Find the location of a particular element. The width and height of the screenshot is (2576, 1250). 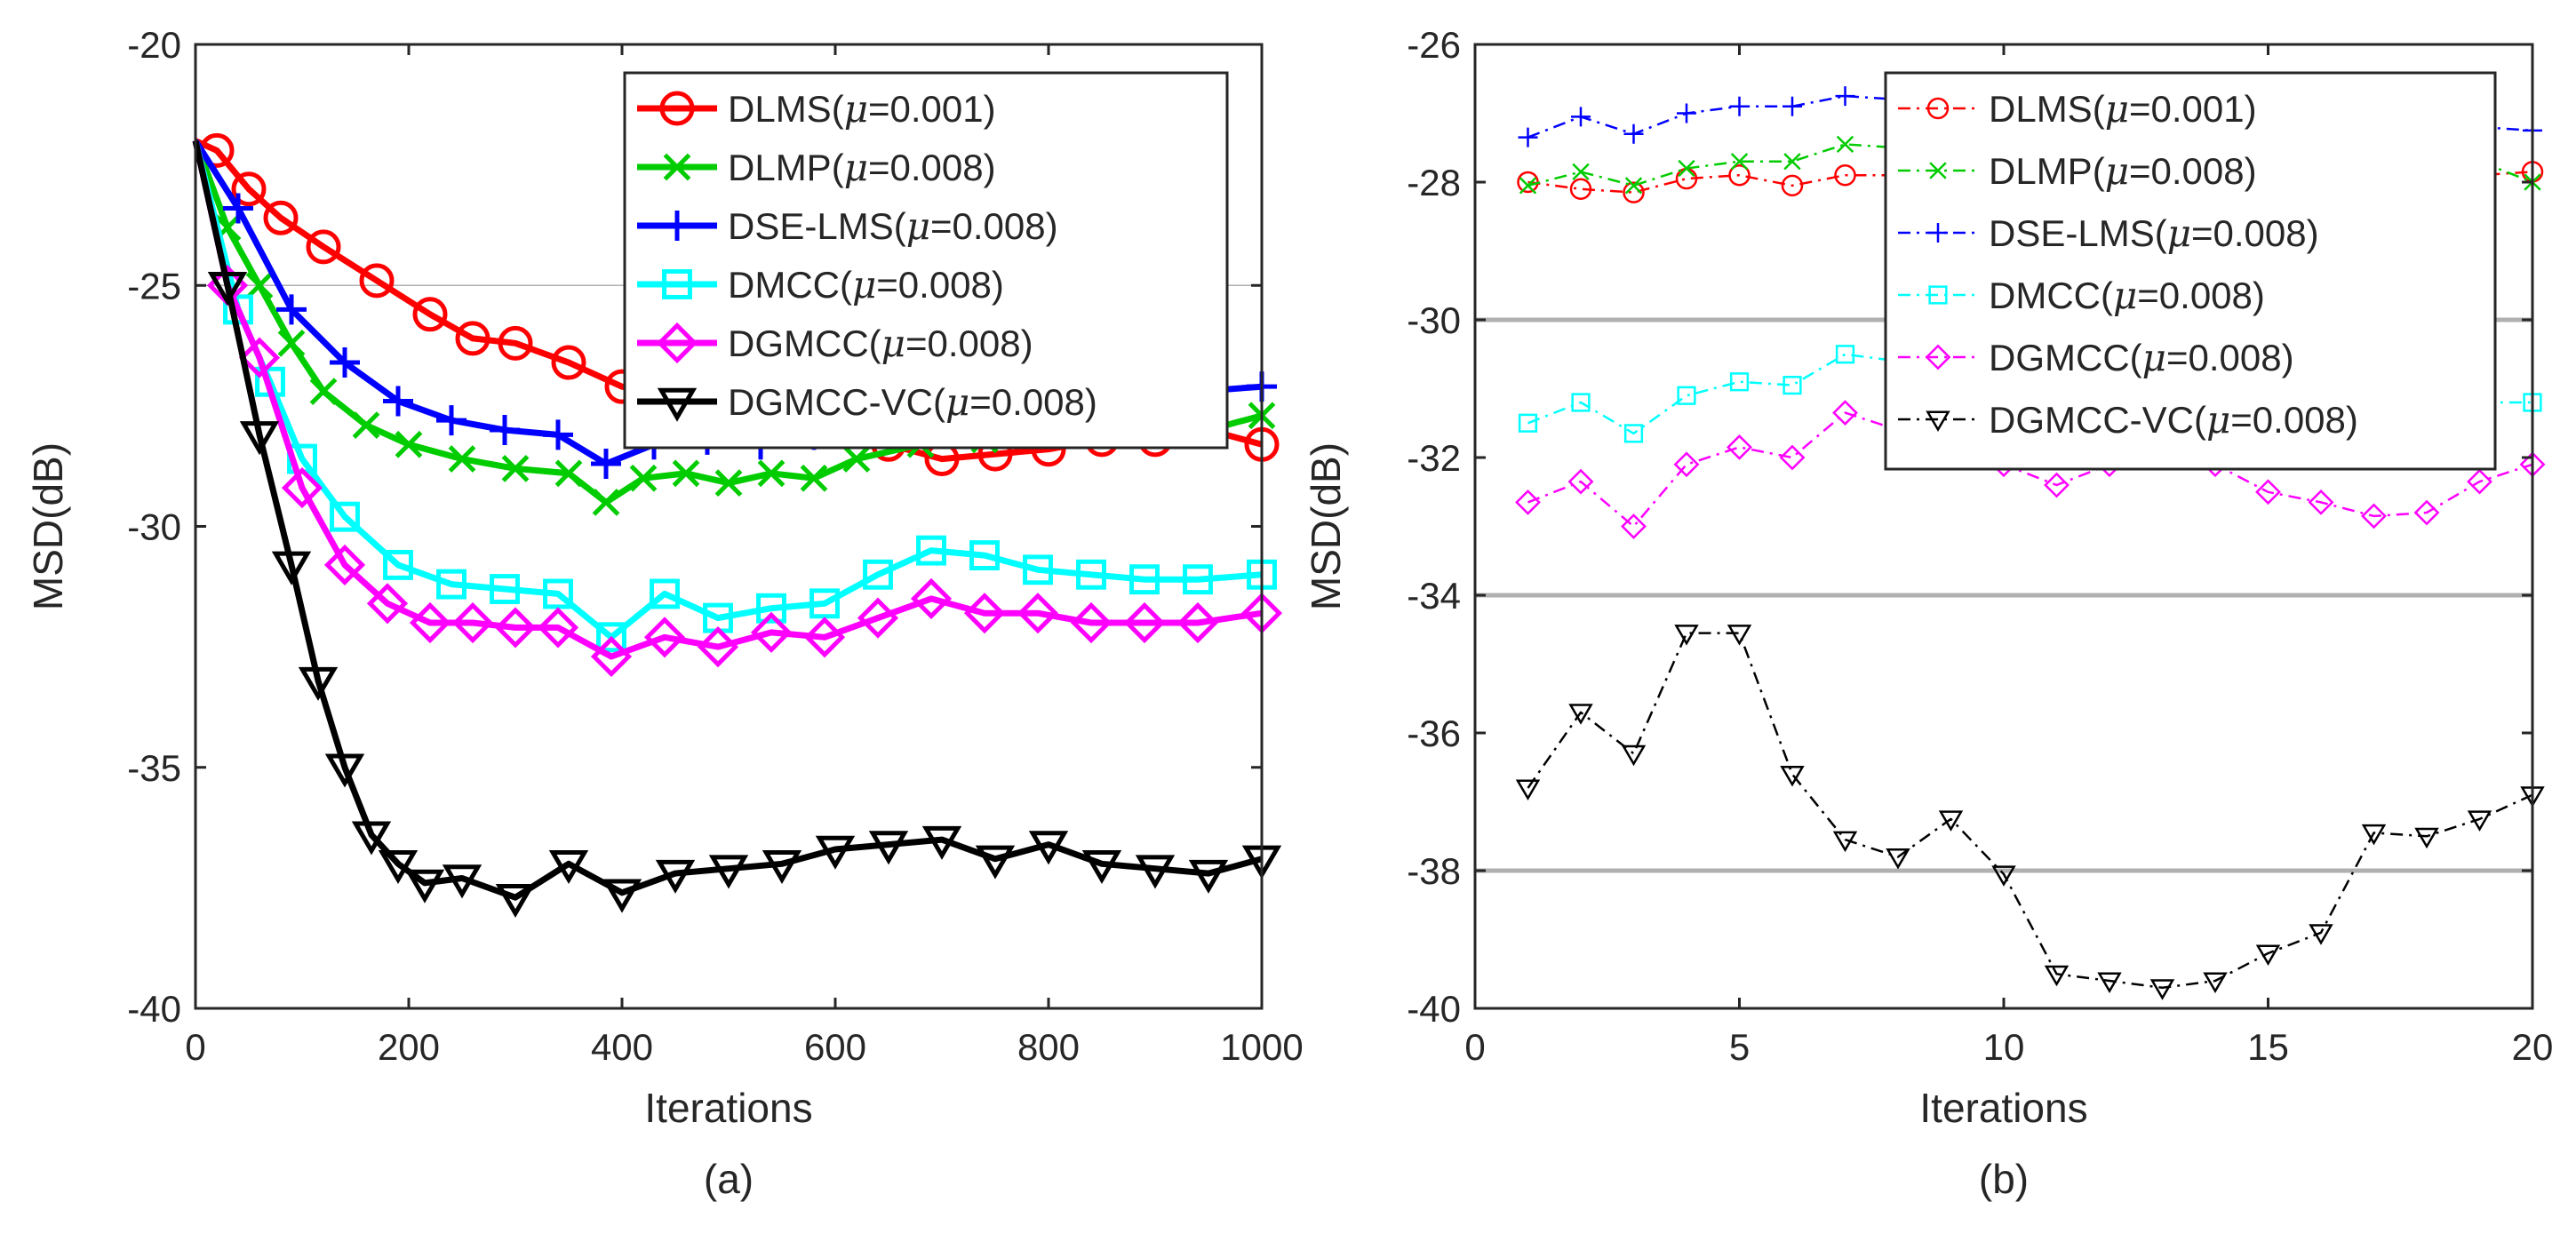

panel-a-legend-item-dgmcc: DGMCC(μ=0.008) is located at coordinates (835, 343).